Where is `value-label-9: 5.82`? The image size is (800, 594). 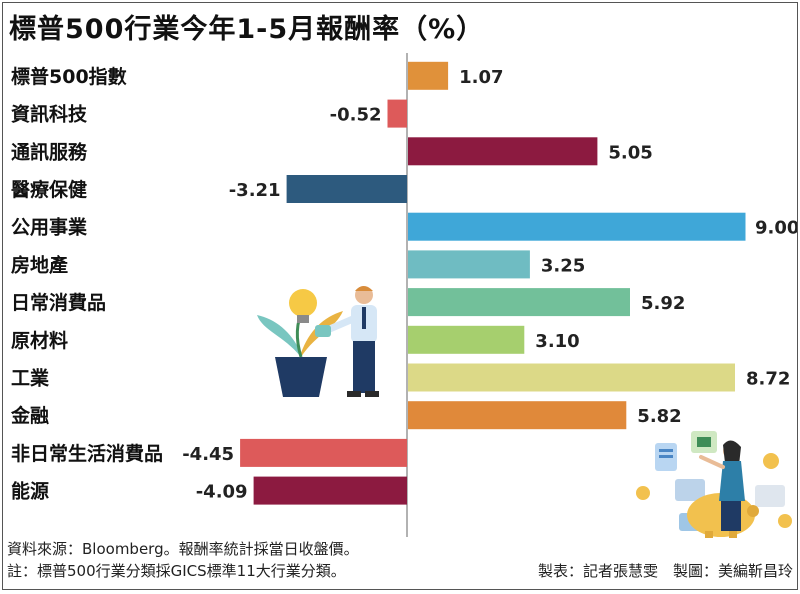 value-label-9: 5.82 is located at coordinates (659, 416).